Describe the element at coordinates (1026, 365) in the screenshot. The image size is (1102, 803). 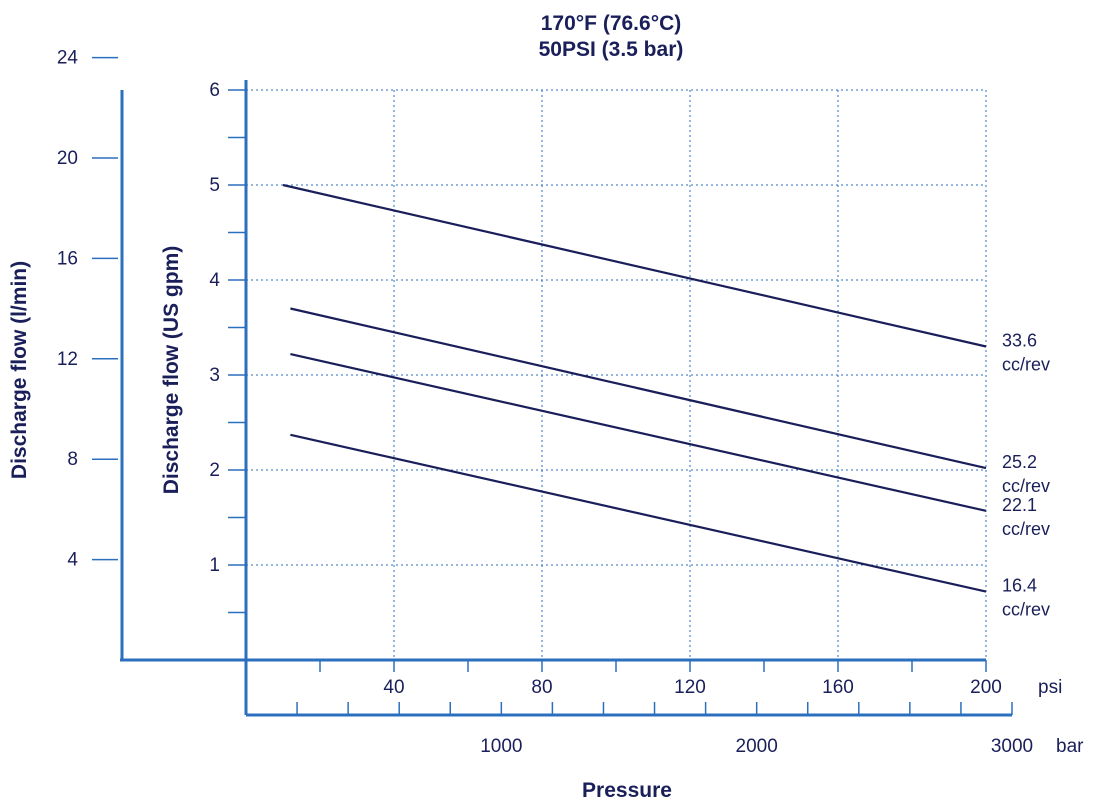
I see `series-unit-33.6: cc/rev` at that location.